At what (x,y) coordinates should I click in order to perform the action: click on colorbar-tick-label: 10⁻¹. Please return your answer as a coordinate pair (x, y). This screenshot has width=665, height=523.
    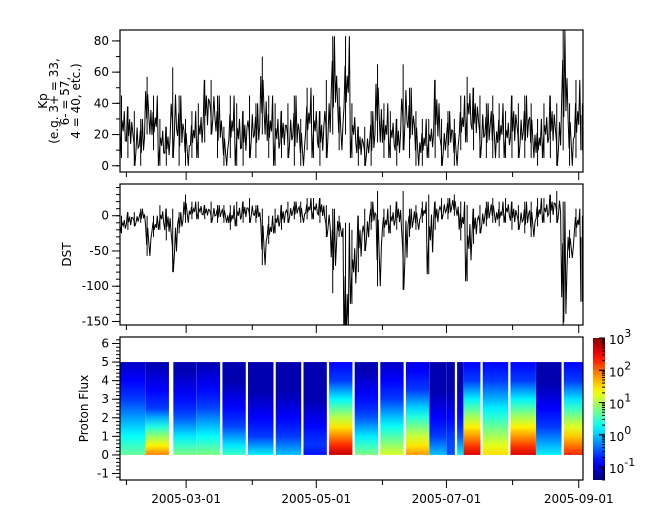
    Looking at the image, I should click on (622, 466).